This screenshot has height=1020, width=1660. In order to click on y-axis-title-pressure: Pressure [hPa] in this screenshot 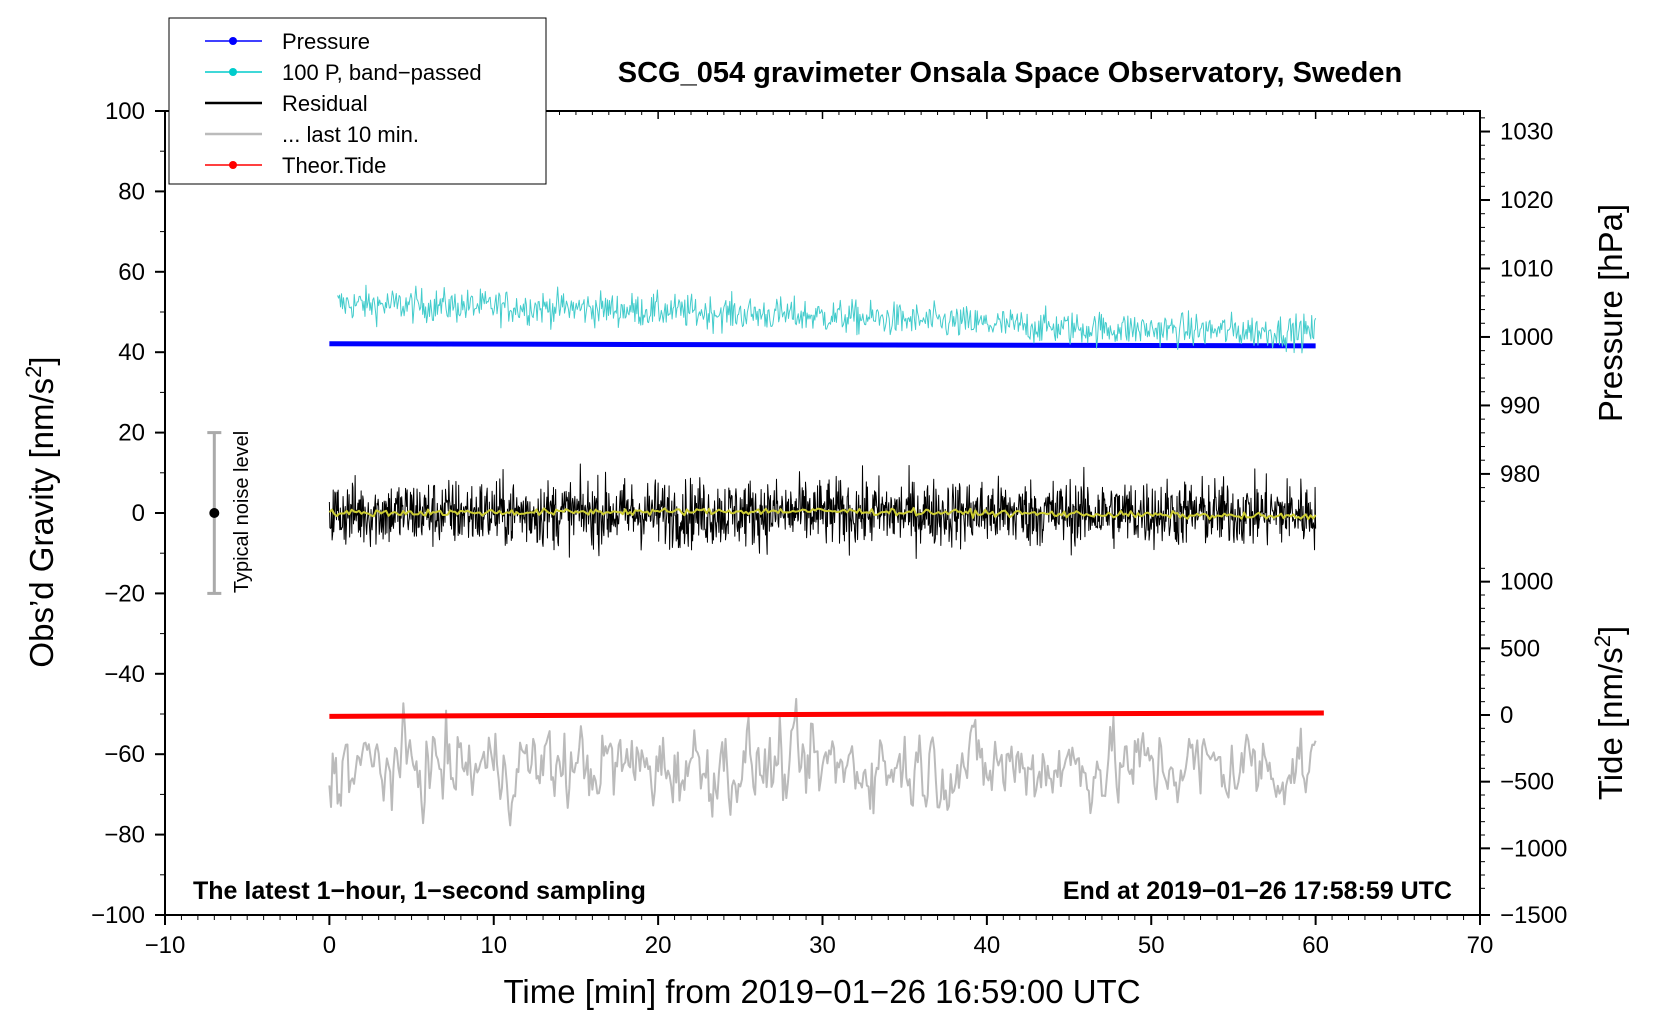, I will do `click(1610, 313)`.